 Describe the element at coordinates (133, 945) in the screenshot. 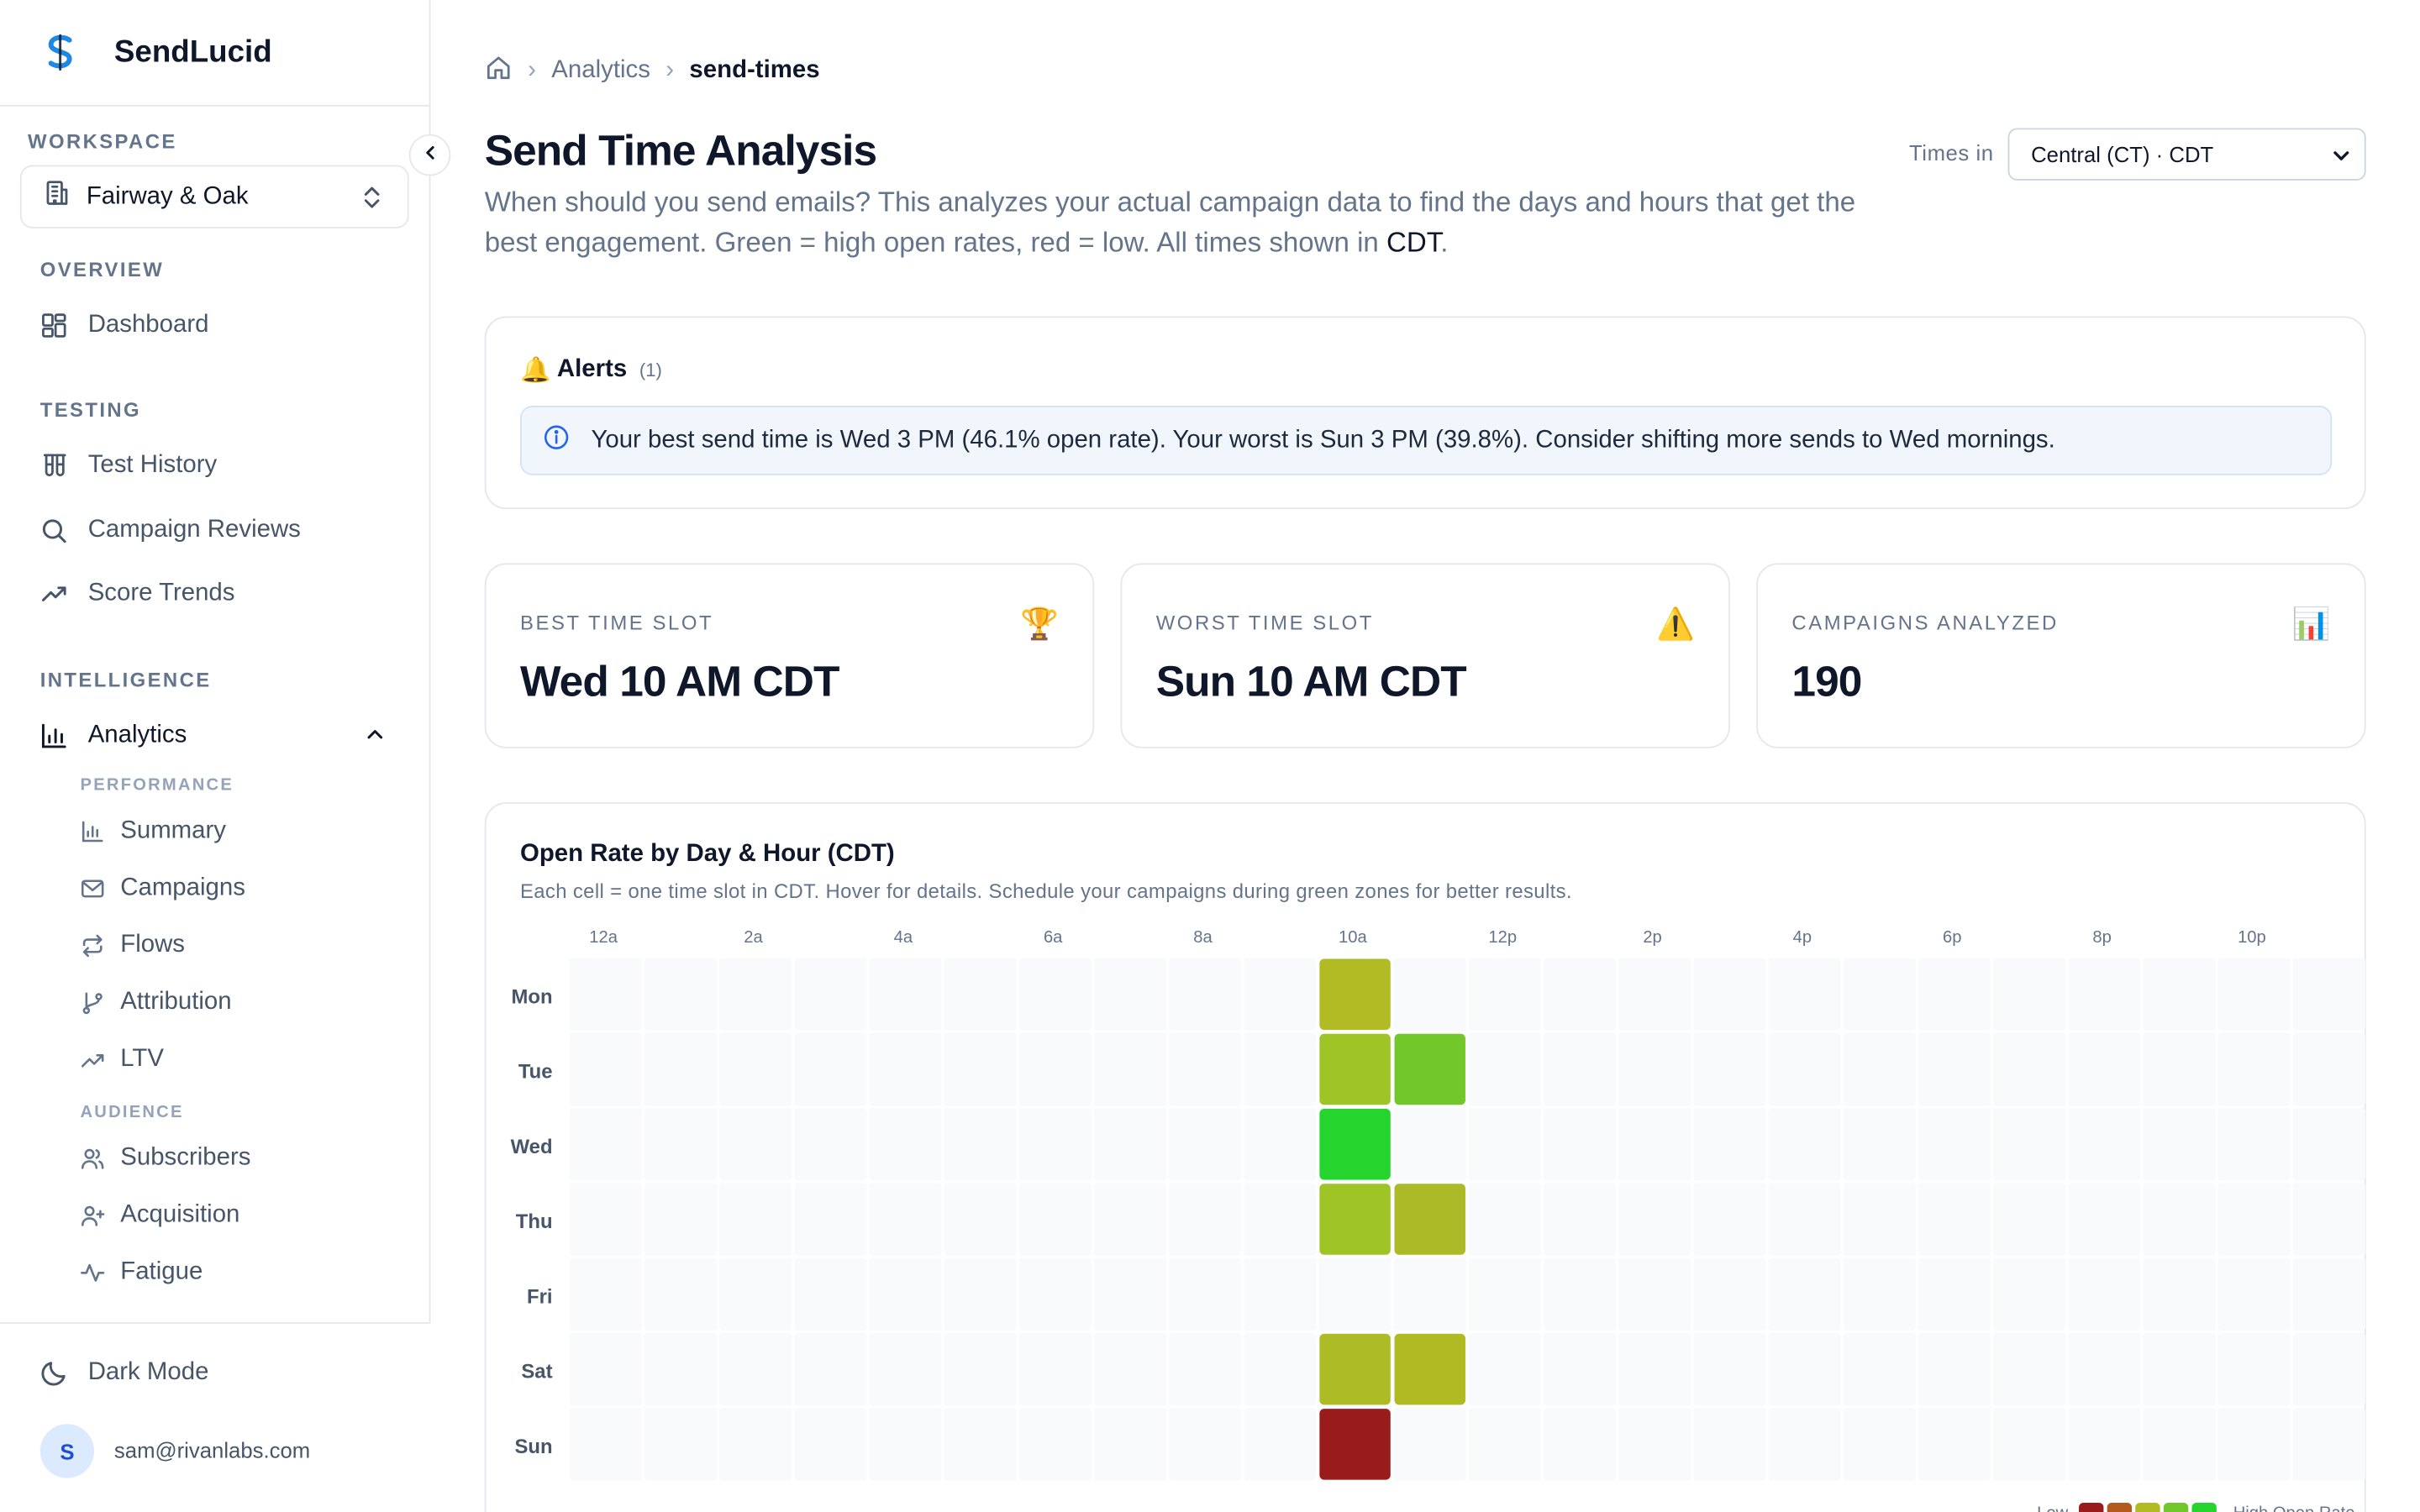

I see `sidebar-subitem-flows: Flows` at that location.